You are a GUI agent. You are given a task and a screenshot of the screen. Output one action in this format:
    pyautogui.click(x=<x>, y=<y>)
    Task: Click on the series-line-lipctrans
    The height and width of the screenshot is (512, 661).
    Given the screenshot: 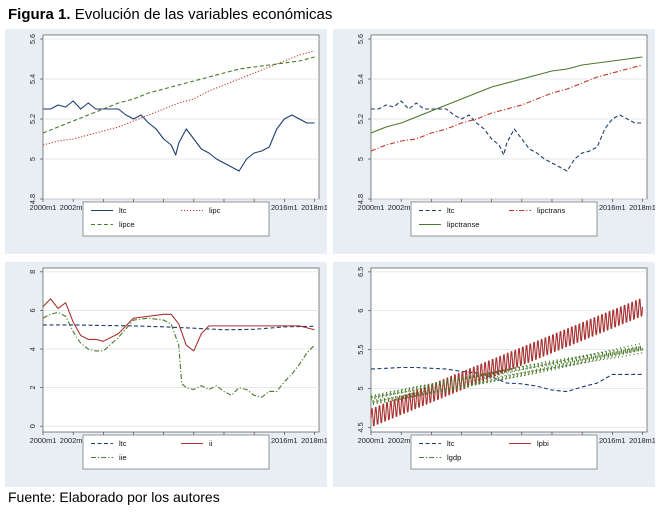 What is the action you would take?
    pyautogui.click(x=506, y=108)
    